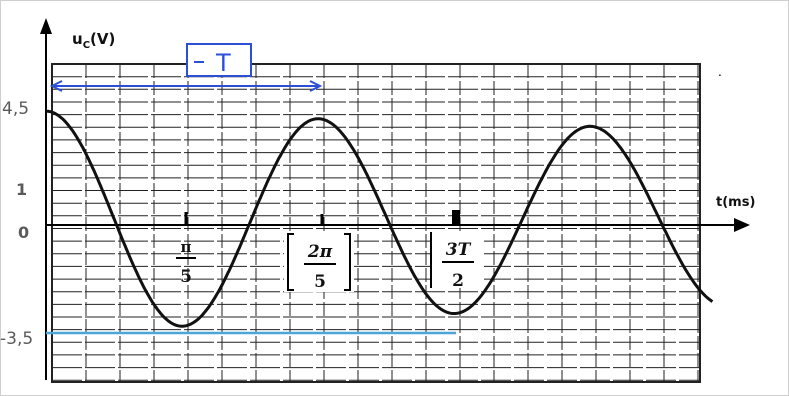  What do you see at coordinates (16, 339) in the screenshot?
I see `y-tick-label: -3,5` at bounding box center [16, 339].